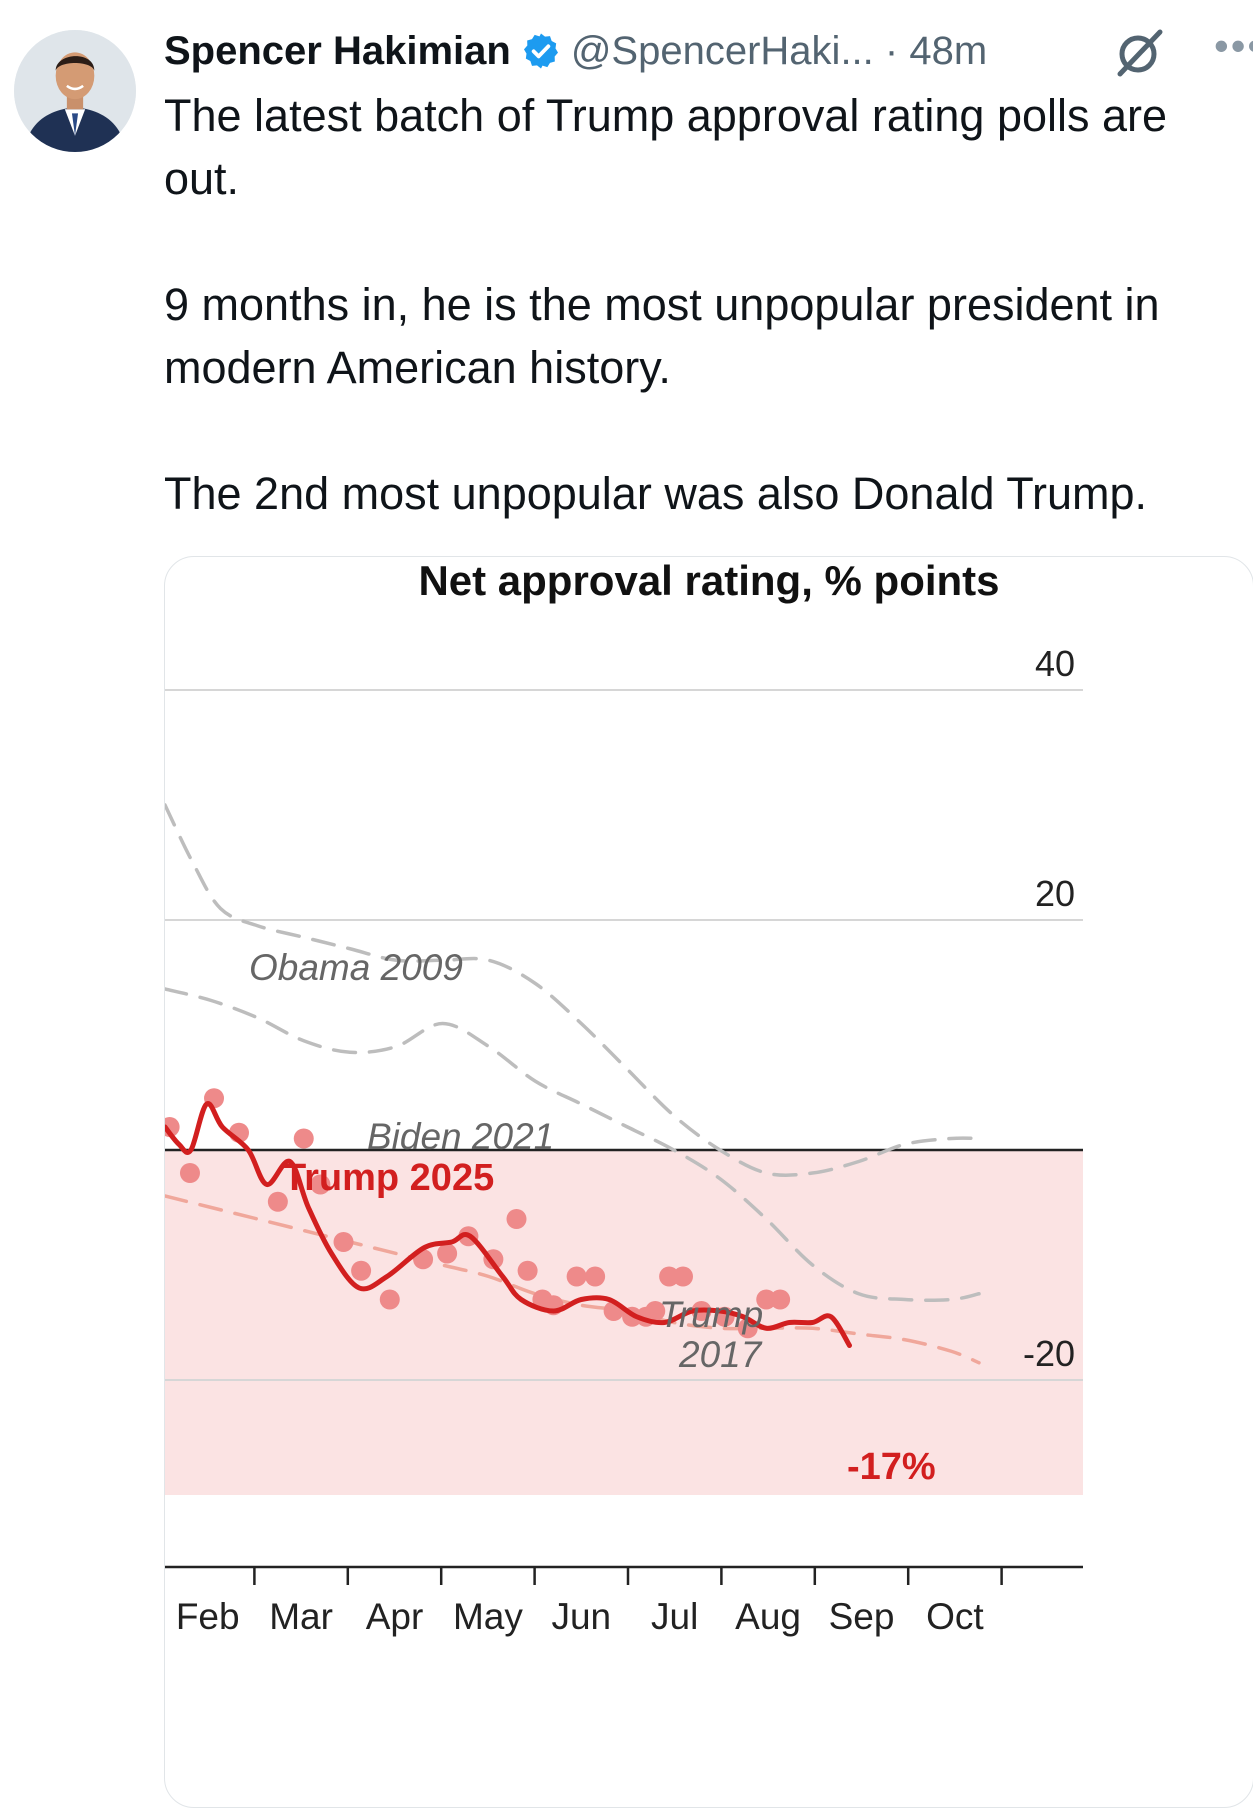 The height and width of the screenshot is (1808, 1253). Describe the element at coordinates (891, 1467) in the screenshot. I see `label-current-value: -17%` at that location.